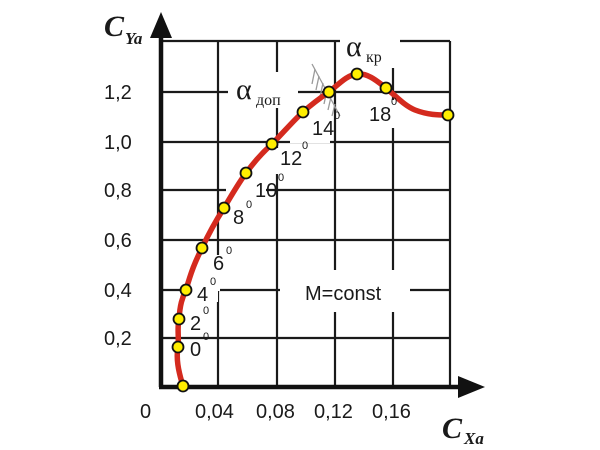  Describe the element at coordinates (195, 324) in the screenshot. I see `svg-text: 2` at that location.